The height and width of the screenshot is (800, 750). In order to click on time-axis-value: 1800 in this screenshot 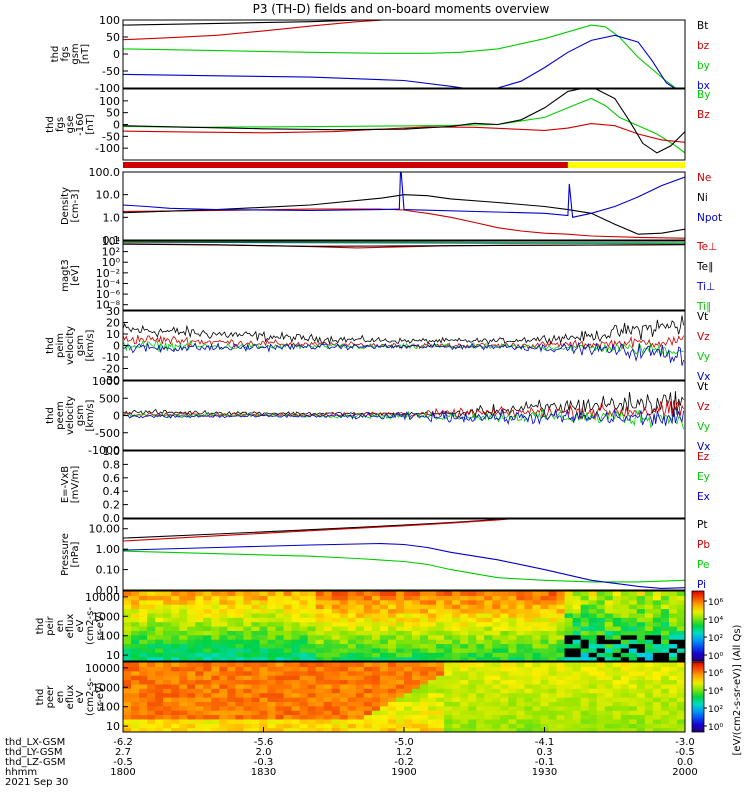, I will do `click(122, 772)`.